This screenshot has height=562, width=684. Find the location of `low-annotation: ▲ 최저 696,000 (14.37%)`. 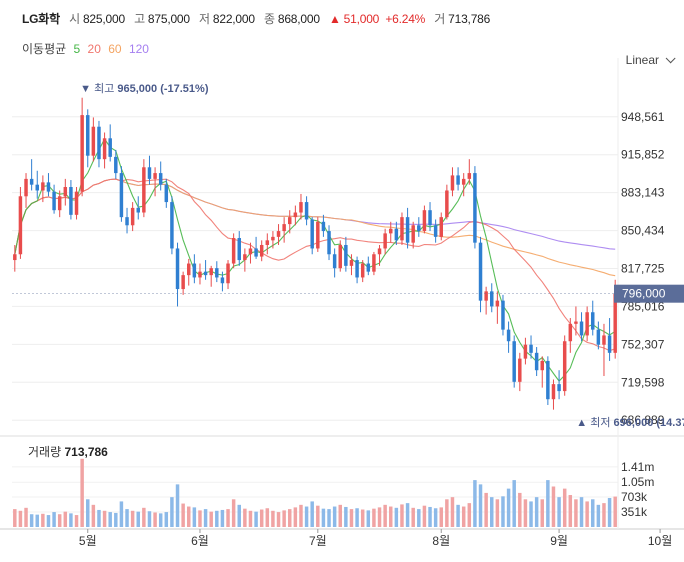

low-annotation: ▲ 최저 696,000 (14.37%) is located at coordinates (630, 422).